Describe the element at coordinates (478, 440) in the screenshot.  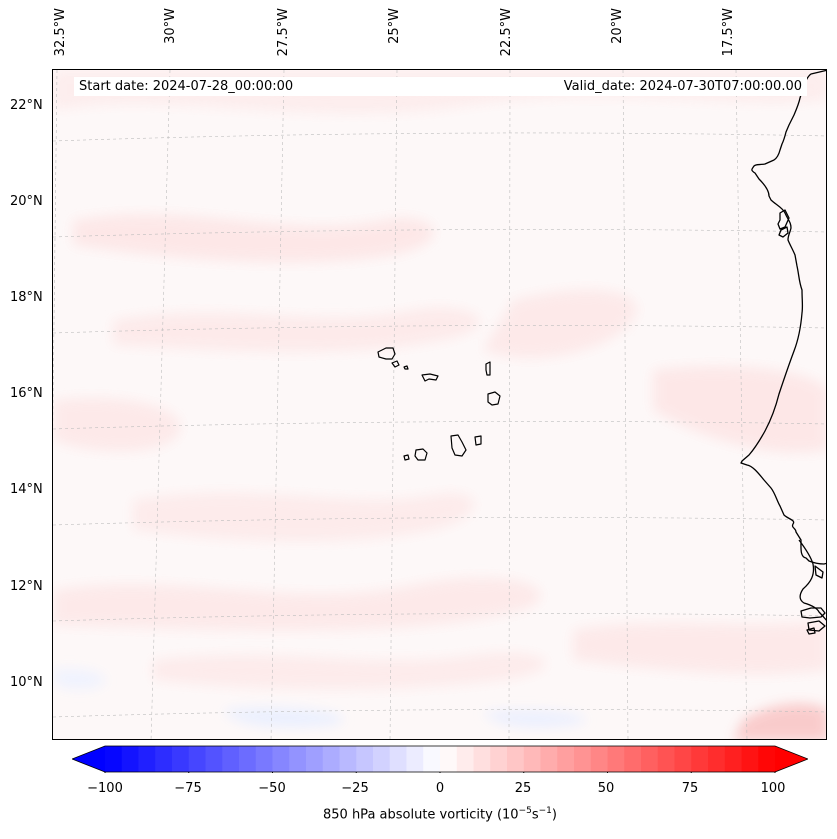
I see `island-maio` at that location.